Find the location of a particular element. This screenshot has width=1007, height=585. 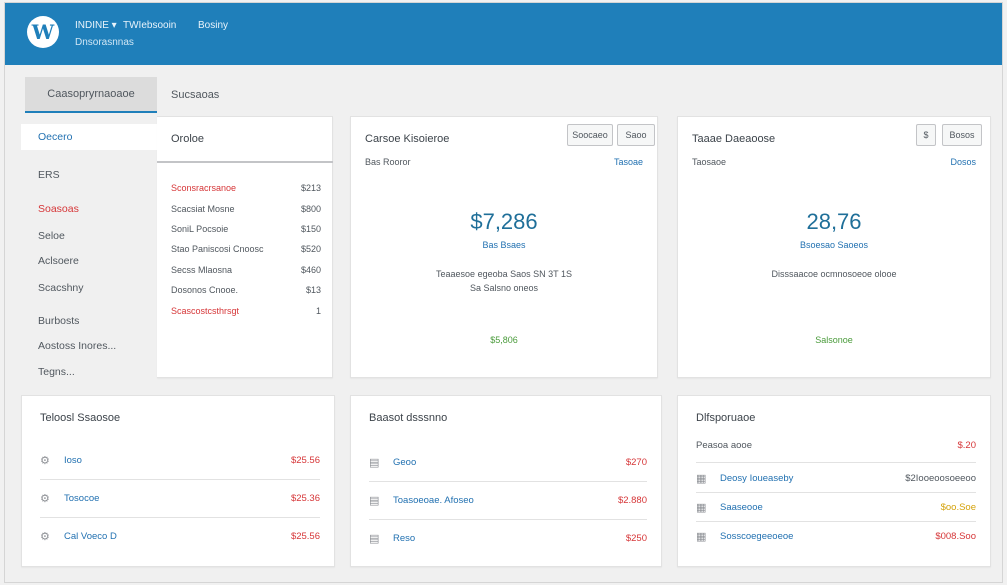

list-item: ▤ Toasoeoae. Afoseo $2.880 is located at coordinates (508, 500).